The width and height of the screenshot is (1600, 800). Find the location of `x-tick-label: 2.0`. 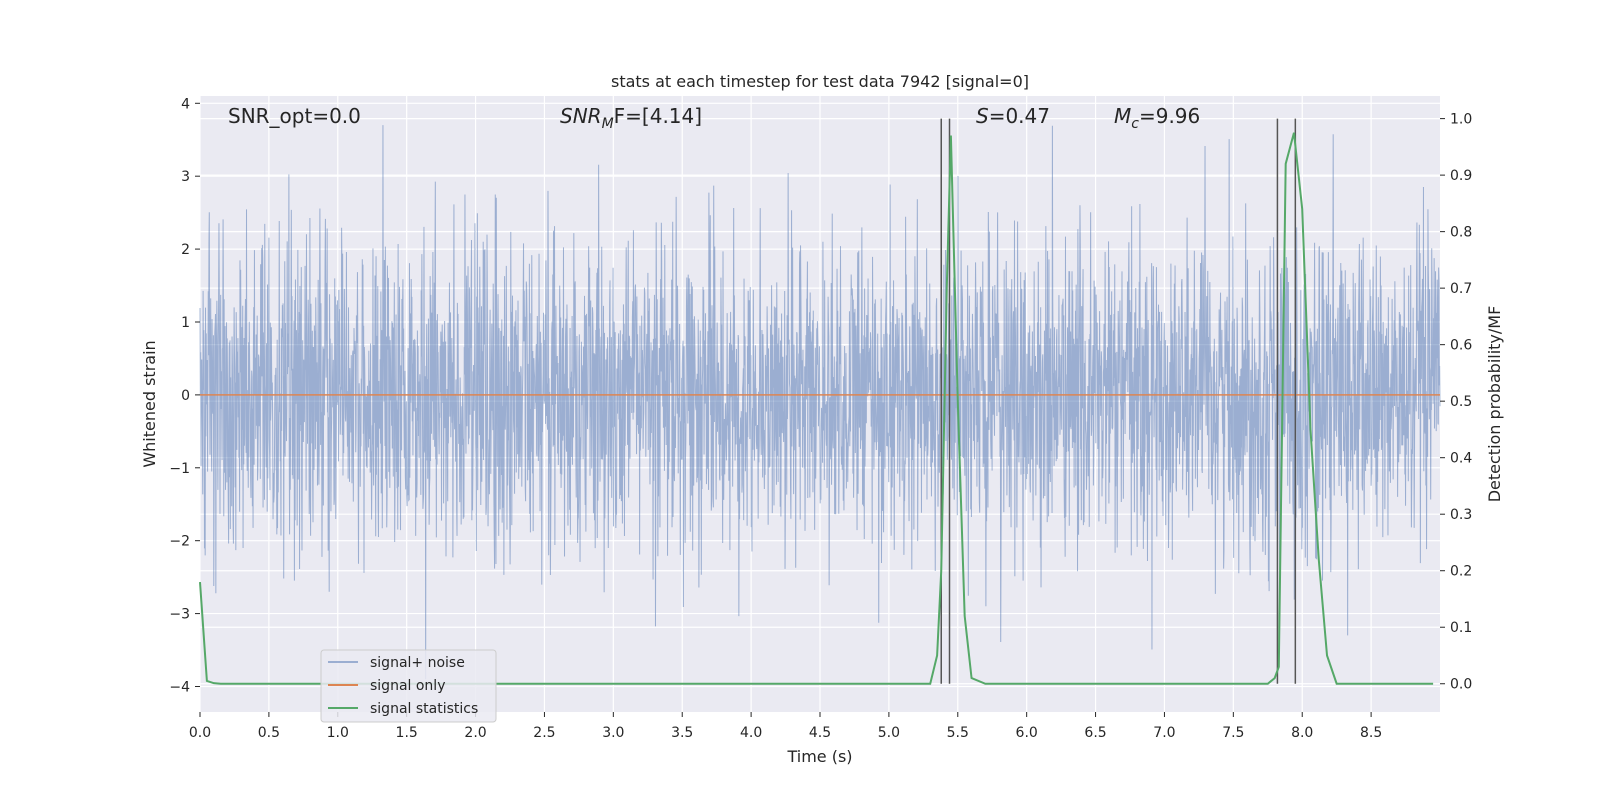

x-tick-label: 2.0 is located at coordinates (475, 733).